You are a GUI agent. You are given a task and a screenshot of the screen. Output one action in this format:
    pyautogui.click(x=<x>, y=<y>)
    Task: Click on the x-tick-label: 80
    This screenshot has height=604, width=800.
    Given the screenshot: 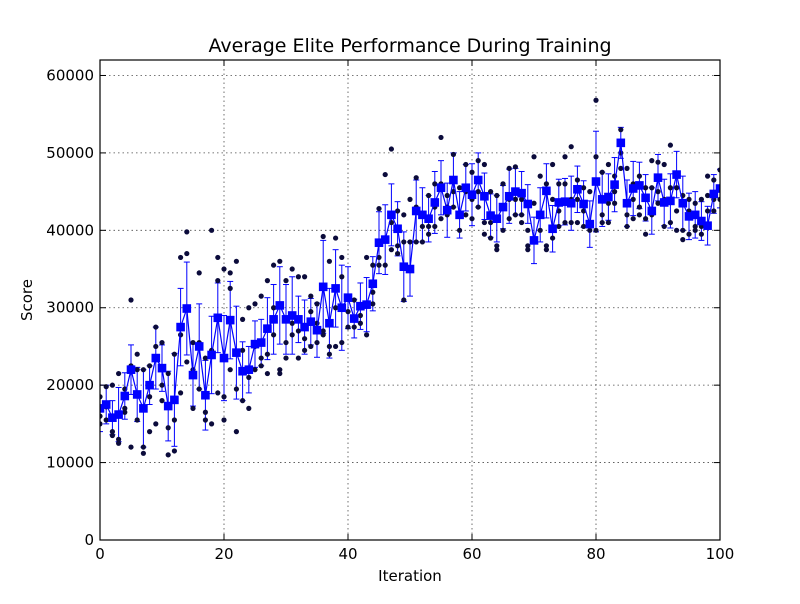 What is the action you would take?
    pyautogui.click(x=595, y=554)
    